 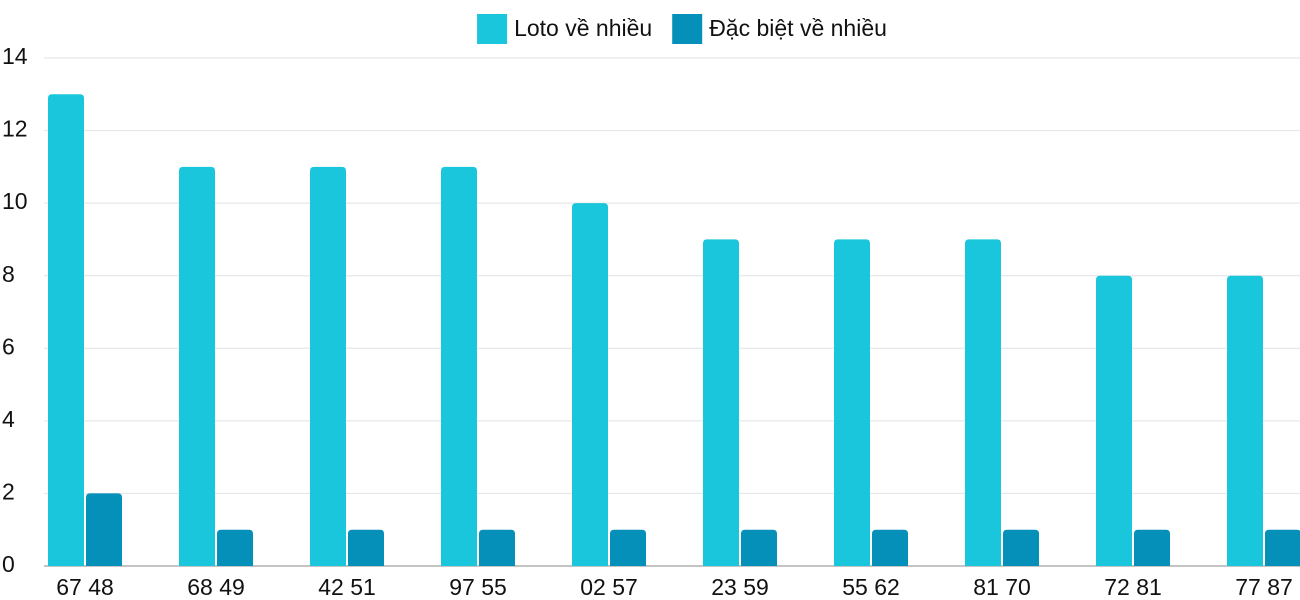 What do you see at coordinates (8, 346) in the screenshot?
I see `y-tick-label: 6` at bounding box center [8, 346].